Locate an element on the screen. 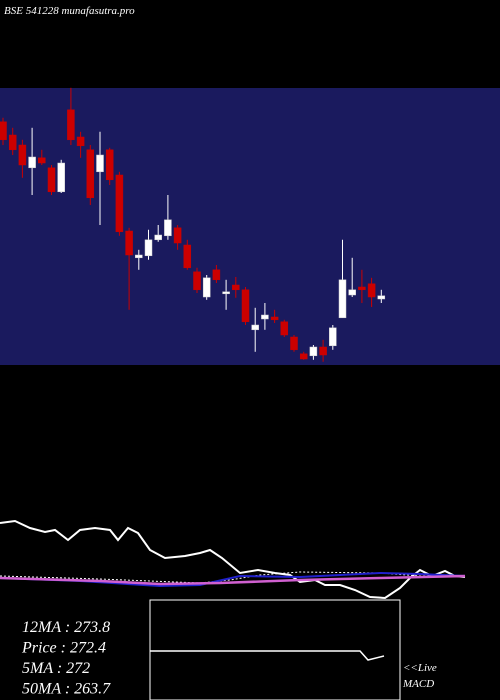  stat-label: 50MA : 263.7 is located at coordinates (66, 689).